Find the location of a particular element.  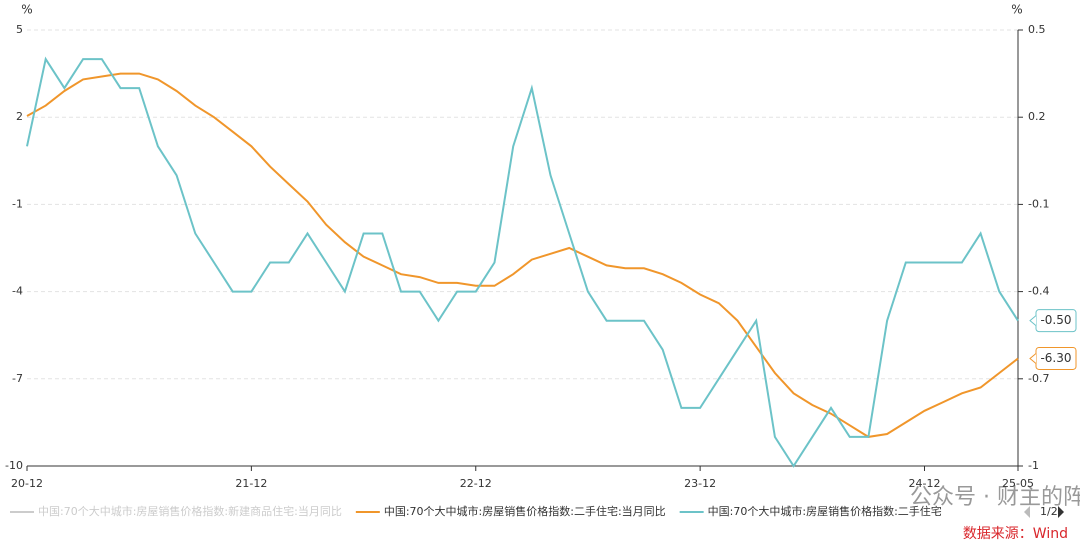

legend-label: 中国:70个大中城市:房屋销售价格指数:二手住宅:当月同比 is located at coordinates (525, 511).